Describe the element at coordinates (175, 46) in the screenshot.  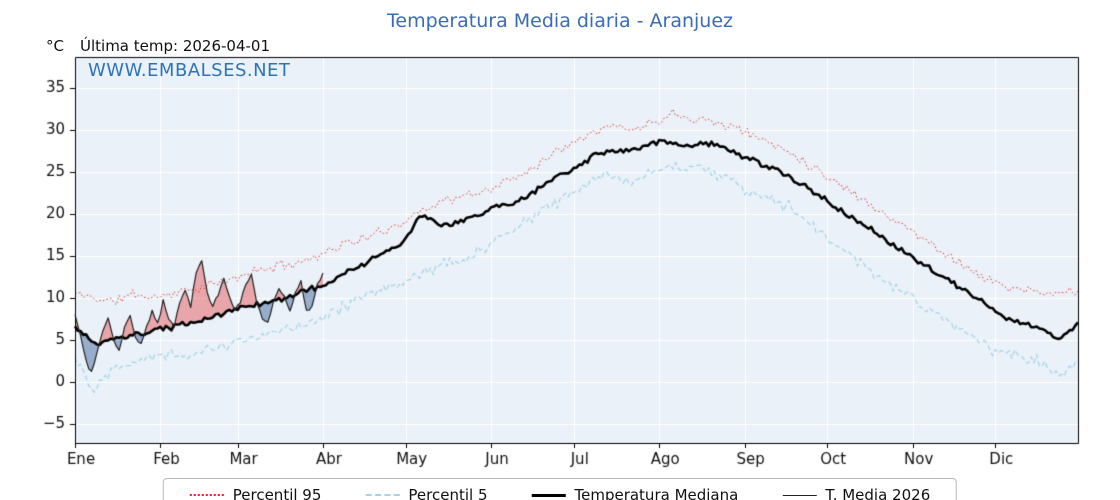
I see `last-temp-subtitle: Última temp: 2026-04-01` at that location.